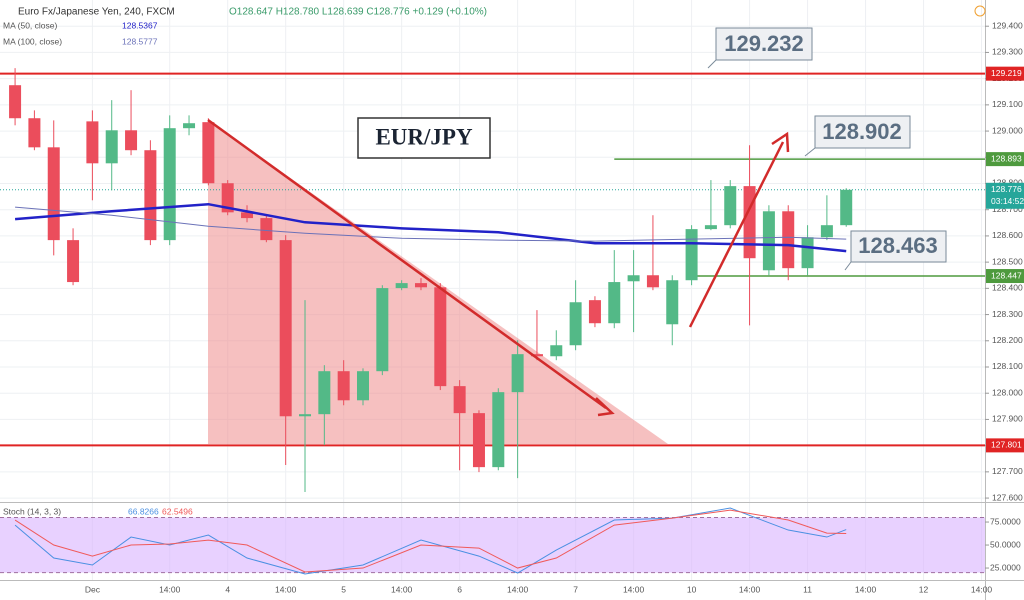 This screenshot has width=1024, height=600. I want to click on x-tick-label: 11, so click(807, 589).